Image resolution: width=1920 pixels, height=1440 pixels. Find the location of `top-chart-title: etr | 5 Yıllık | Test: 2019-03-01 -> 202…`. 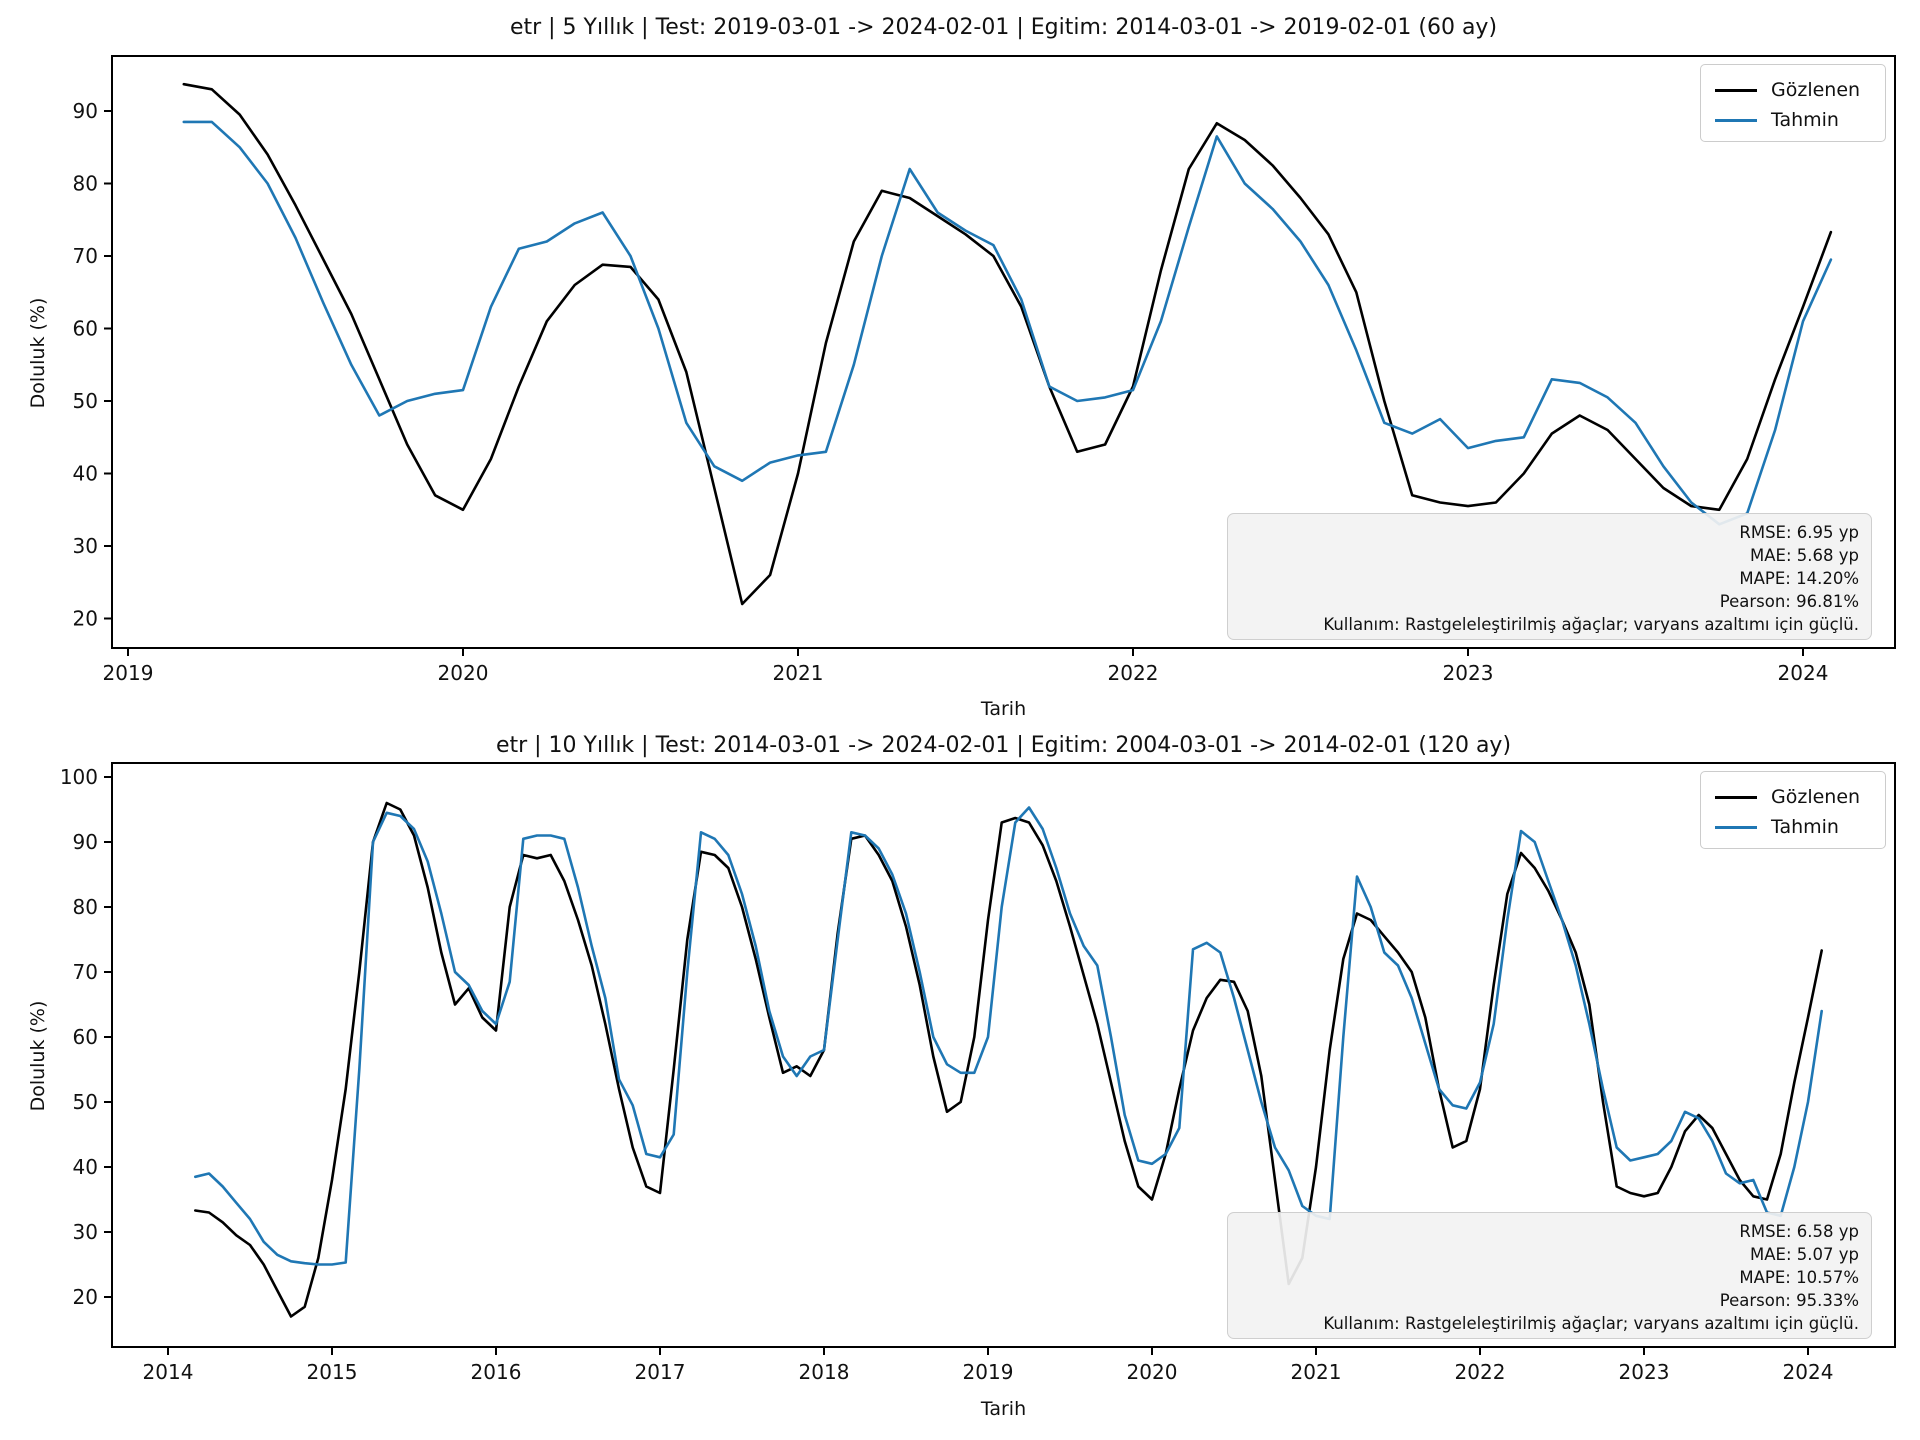

top-chart-title: etr | 5 Yıllık | Test: 2019-03-01 -> 202… is located at coordinates (1003, 27).